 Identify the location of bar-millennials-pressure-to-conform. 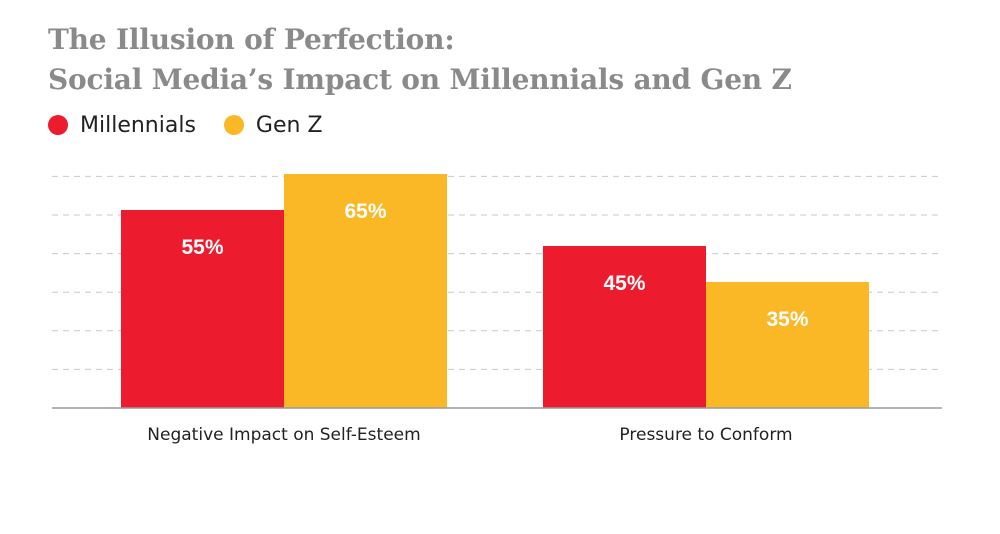
(624, 327).